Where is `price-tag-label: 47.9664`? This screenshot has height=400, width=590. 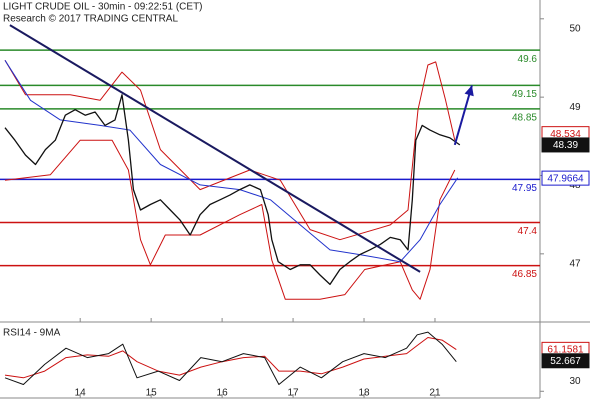 price-tag-label: 47.9664 is located at coordinates (565, 178).